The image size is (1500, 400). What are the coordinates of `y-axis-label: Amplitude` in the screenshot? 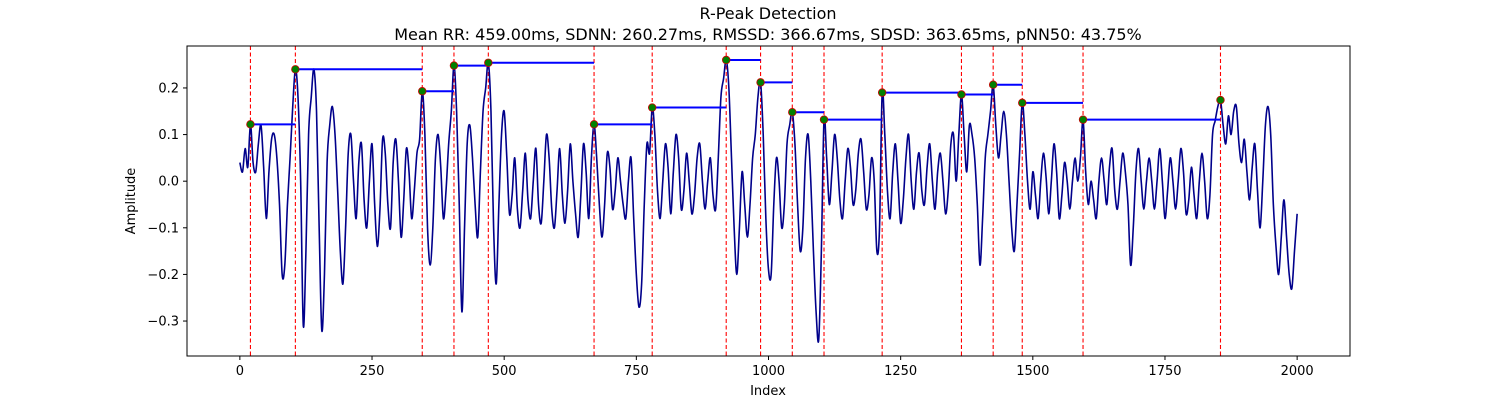 It's located at (131, 201).